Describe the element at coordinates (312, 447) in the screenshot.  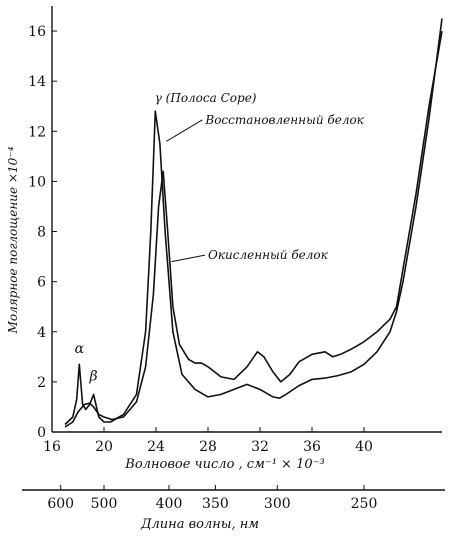
I see `x-tick-label: 36` at that location.